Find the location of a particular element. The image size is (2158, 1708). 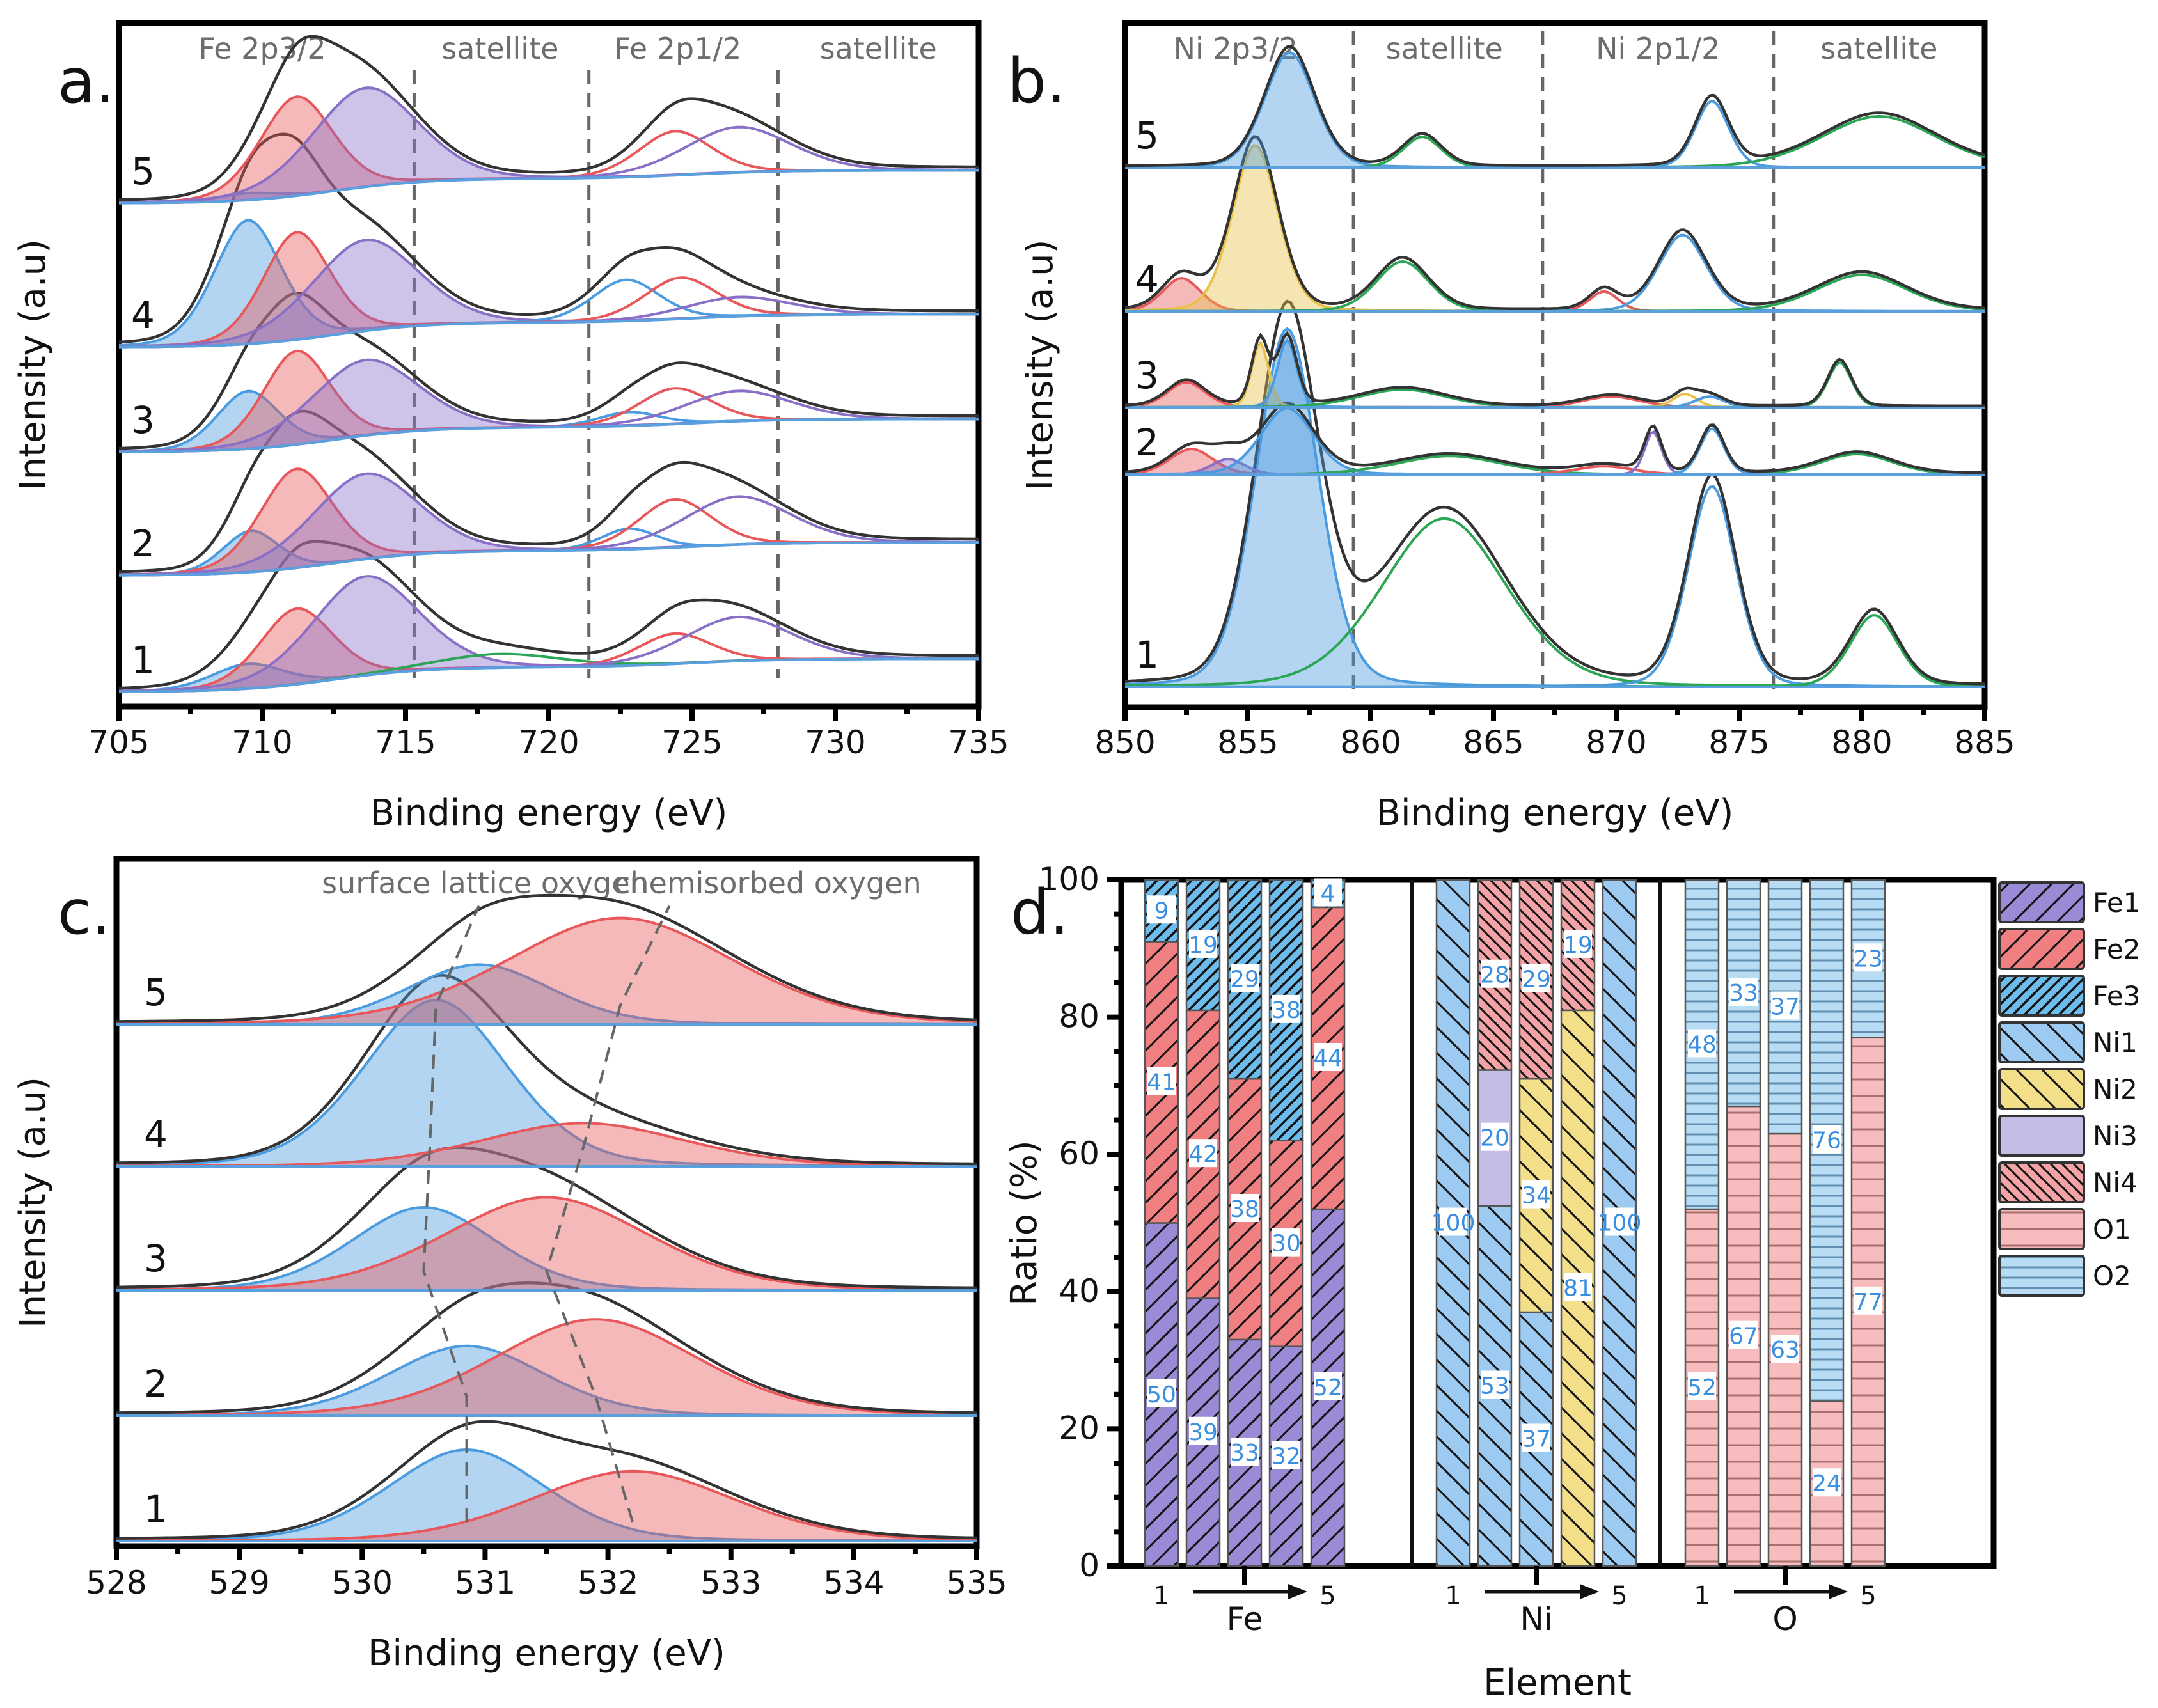

spectrum-1: 1 is located at coordinates (546, 1481).